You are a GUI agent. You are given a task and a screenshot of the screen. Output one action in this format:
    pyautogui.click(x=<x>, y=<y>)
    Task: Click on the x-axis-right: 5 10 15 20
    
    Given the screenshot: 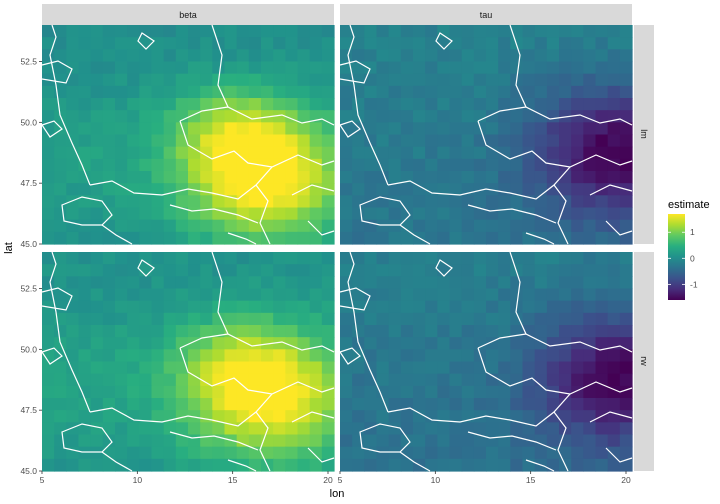 What is the action you would take?
    pyautogui.click(x=484, y=478)
    